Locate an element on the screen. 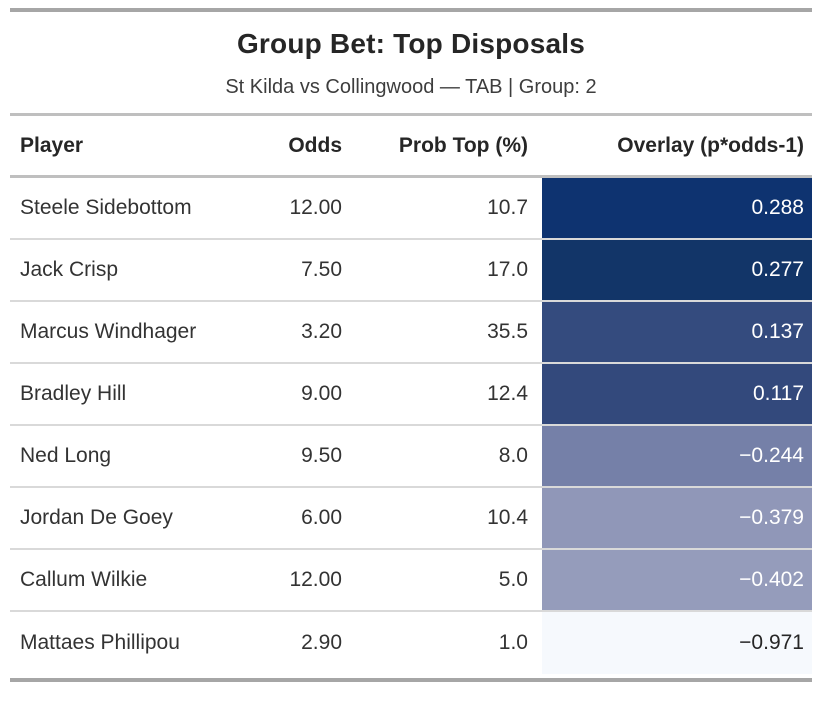 This screenshot has height=716, width=822. table-row: Callum Wilkie 12.00 5.0 −0.402 is located at coordinates (411, 581).